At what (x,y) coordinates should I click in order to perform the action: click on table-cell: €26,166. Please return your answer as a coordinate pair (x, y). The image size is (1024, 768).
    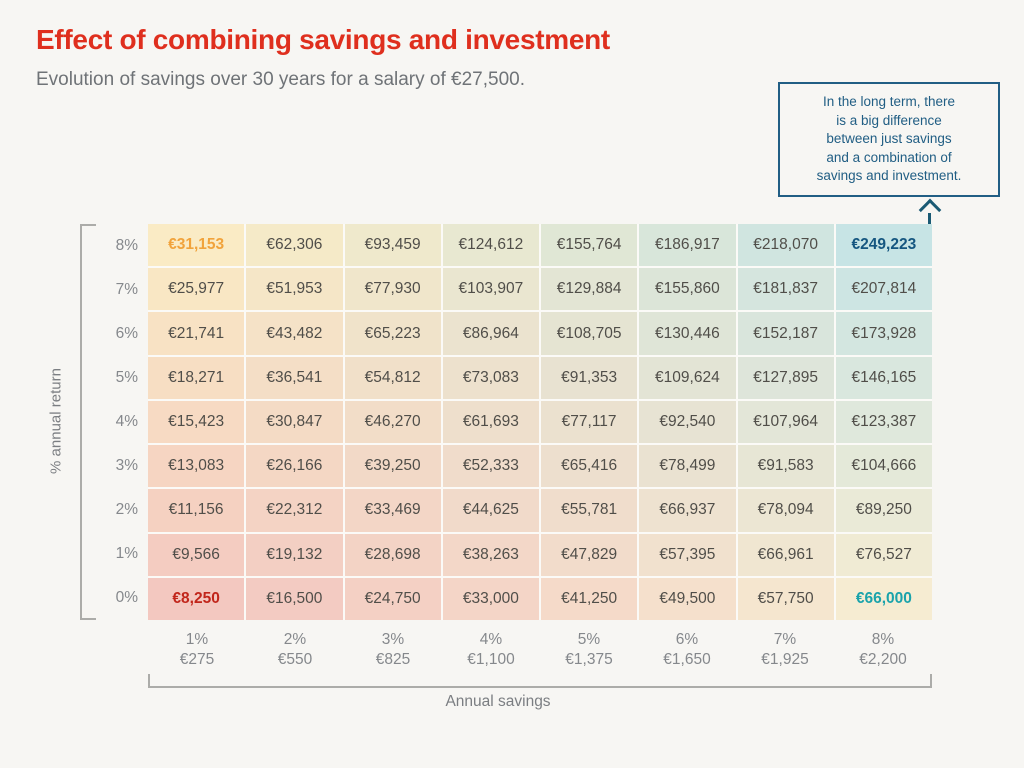
    Looking at the image, I should click on (294, 466).